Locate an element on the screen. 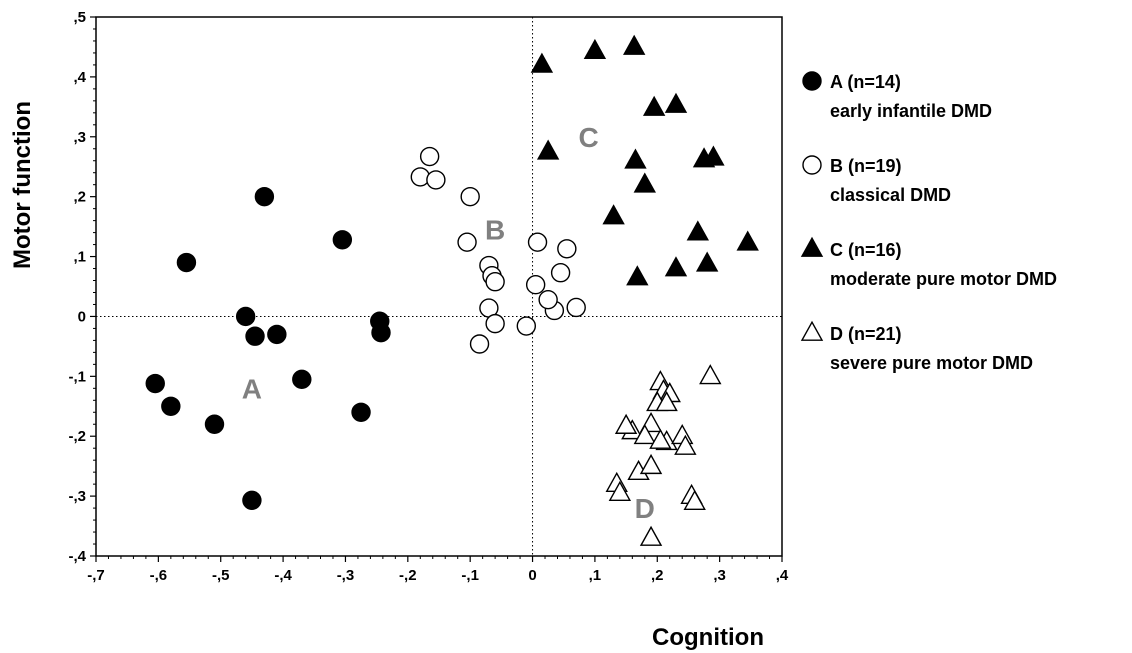 This screenshot has width=1132, height=653. x-tick-label: -,3 is located at coordinates (346, 575).